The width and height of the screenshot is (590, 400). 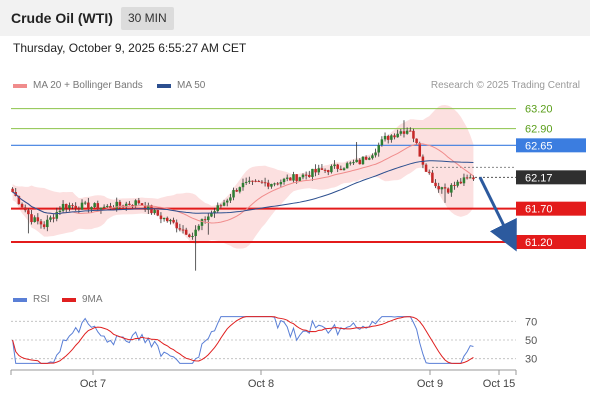 What do you see at coordinates (191, 85) in the screenshot?
I see `ma50-legend-label: MA 50` at bounding box center [191, 85].